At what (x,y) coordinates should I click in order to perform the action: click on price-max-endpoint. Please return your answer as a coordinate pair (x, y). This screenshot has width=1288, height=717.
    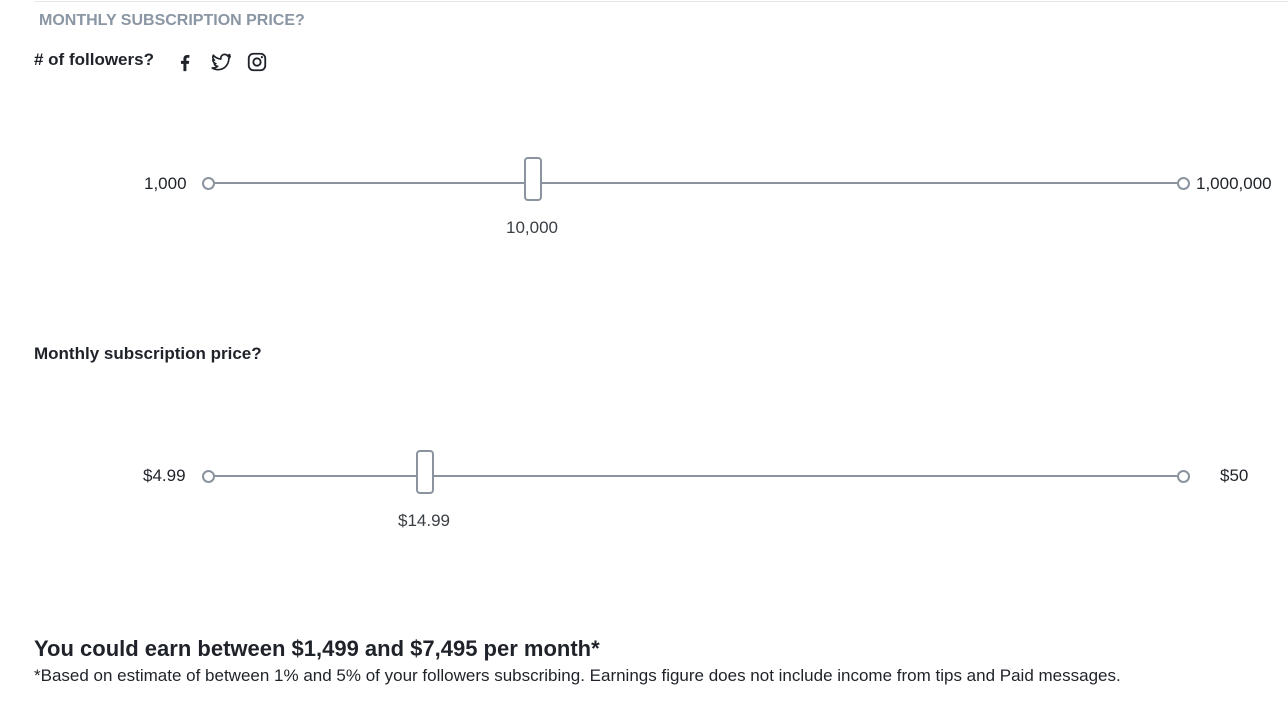
    Looking at the image, I should click on (1183, 476).